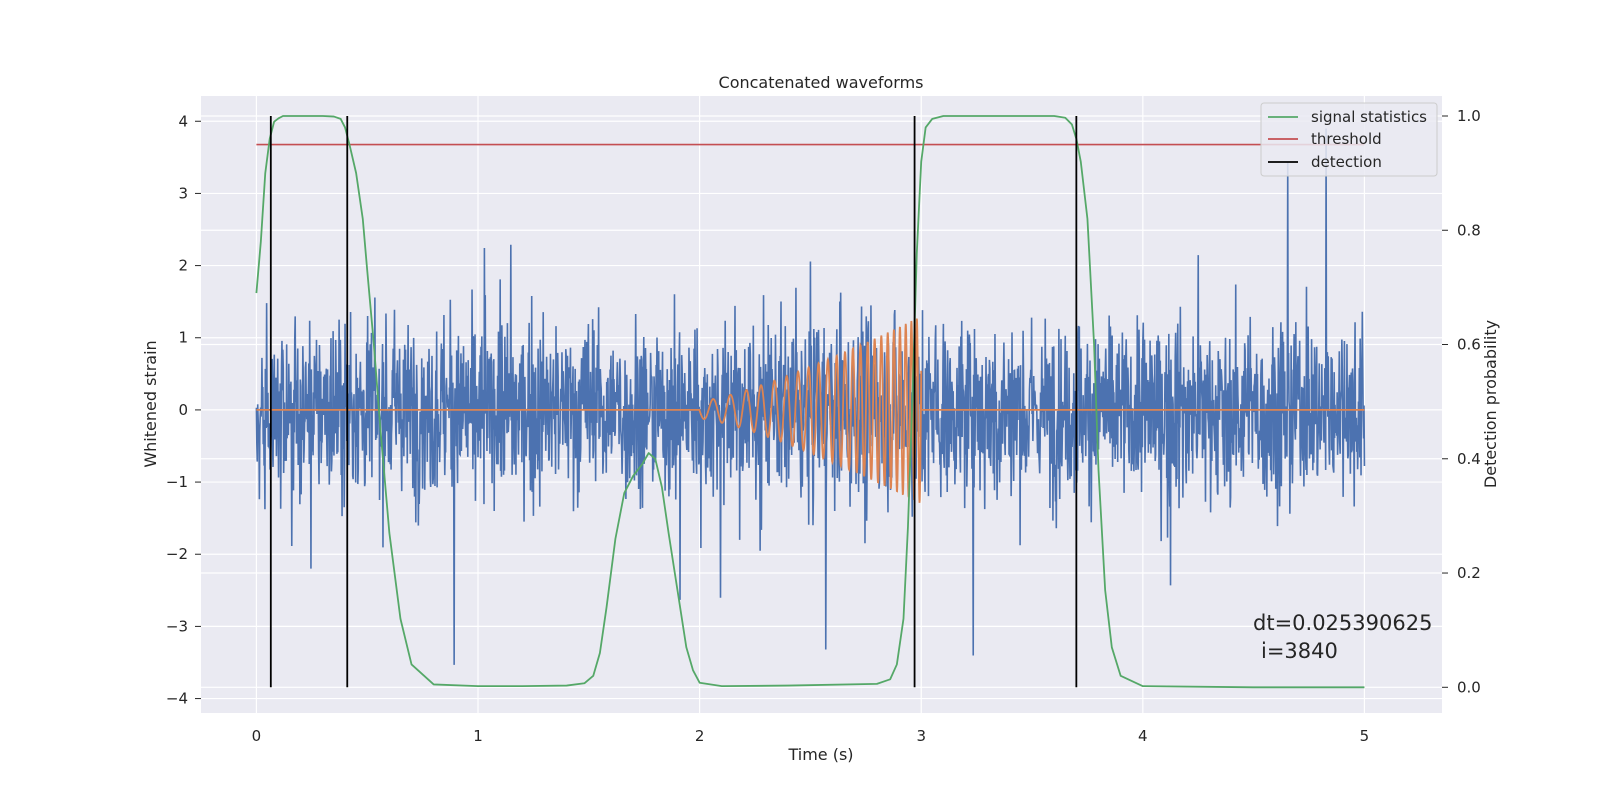  What do you see at coordinates (1143, 736) in the screenshot?
I see `x-tick-label: 4` at bounding box center [1143, 736].